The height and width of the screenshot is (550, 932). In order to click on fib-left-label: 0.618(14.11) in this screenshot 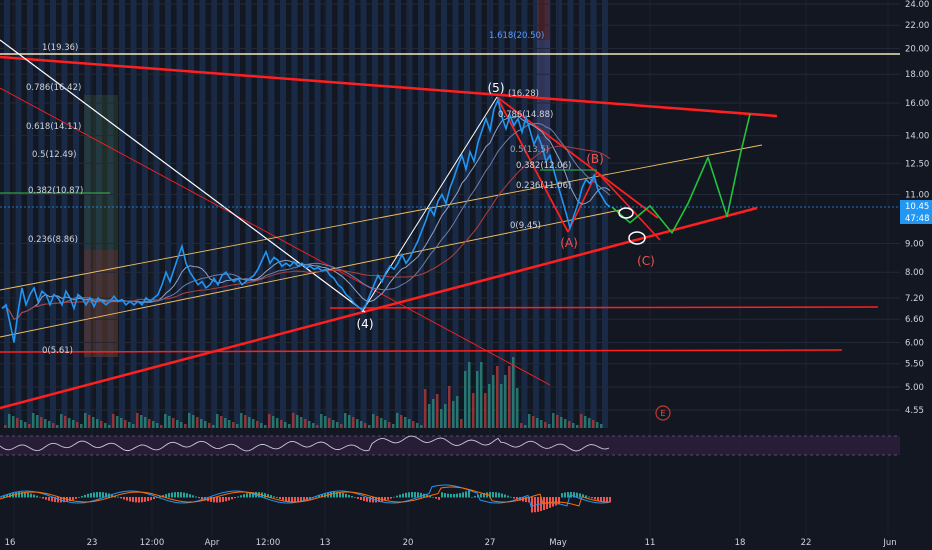, I will do `click(53, 127)`.